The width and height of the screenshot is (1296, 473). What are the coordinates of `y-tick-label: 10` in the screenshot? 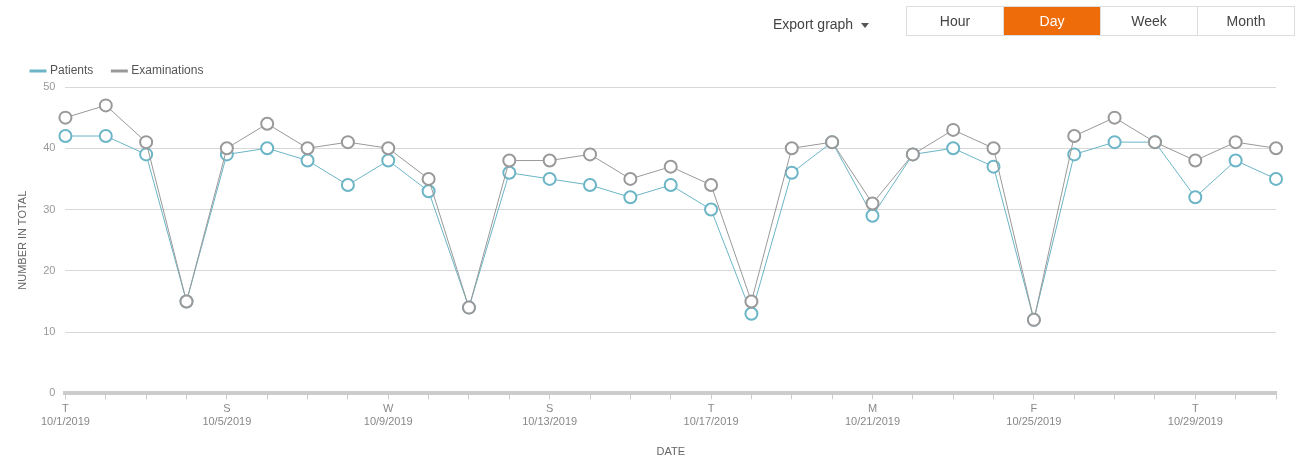 It's located at (49, 331).